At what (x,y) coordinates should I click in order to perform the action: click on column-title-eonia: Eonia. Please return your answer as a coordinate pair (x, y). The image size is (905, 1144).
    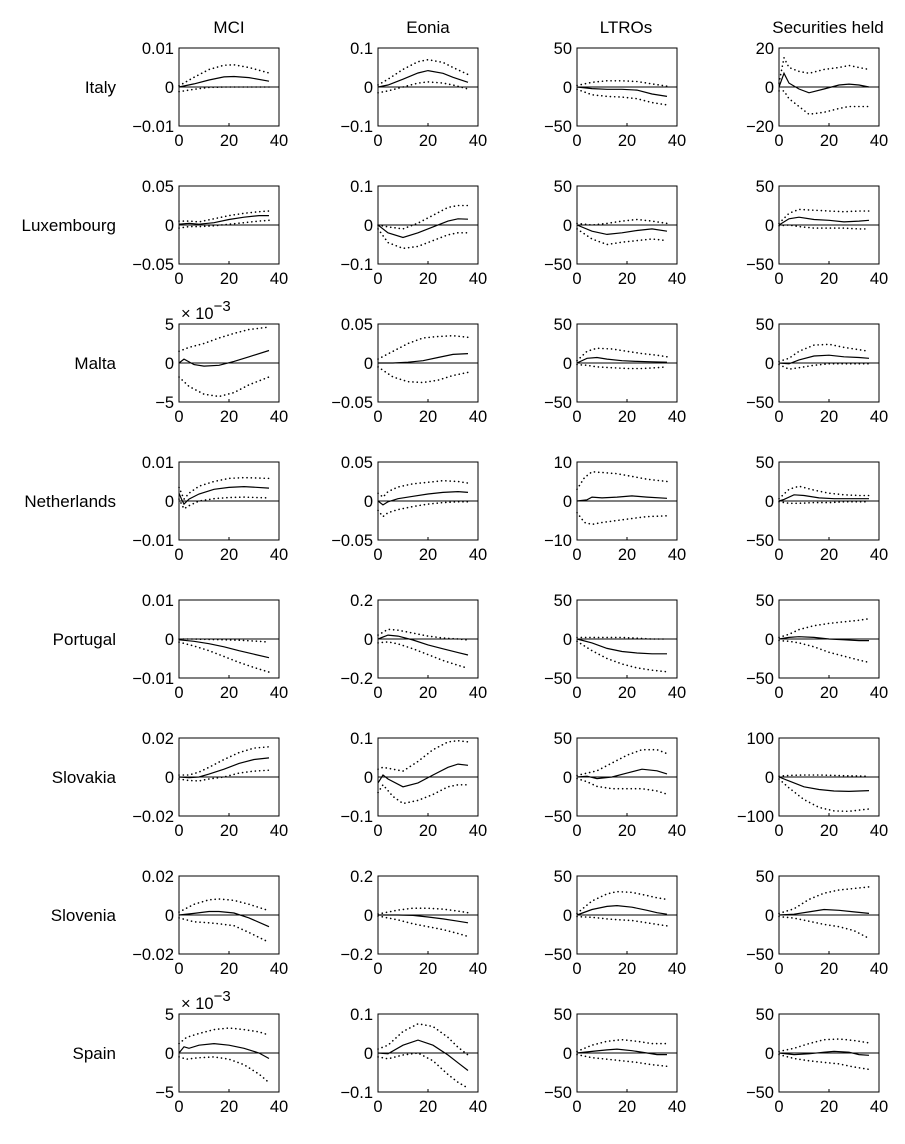
    Looking at the image, I should click on (428, 27).